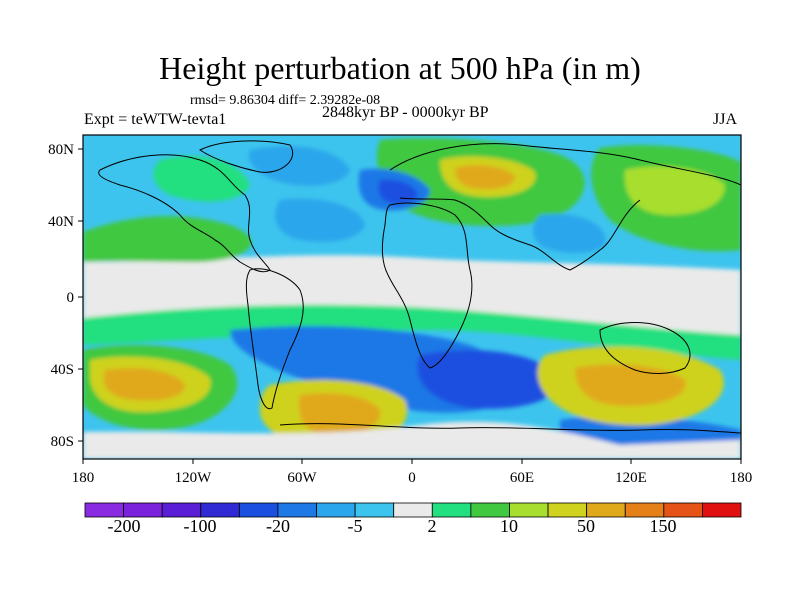  Describe the element at coordinates (285, 100) in the screenshot. I see `stats-text: rmsd= 9.86304 diff= 2.39282e-08` at that location.